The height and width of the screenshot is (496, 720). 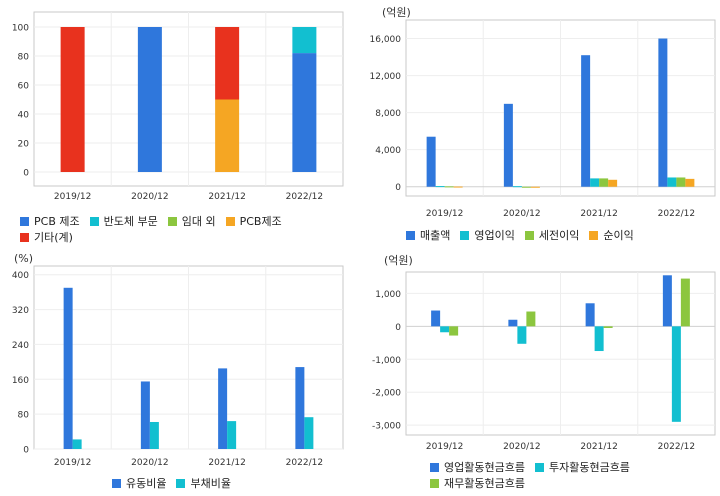 I want to click on chart3-legend-label: 부채비율, so click(x=210, y=483).